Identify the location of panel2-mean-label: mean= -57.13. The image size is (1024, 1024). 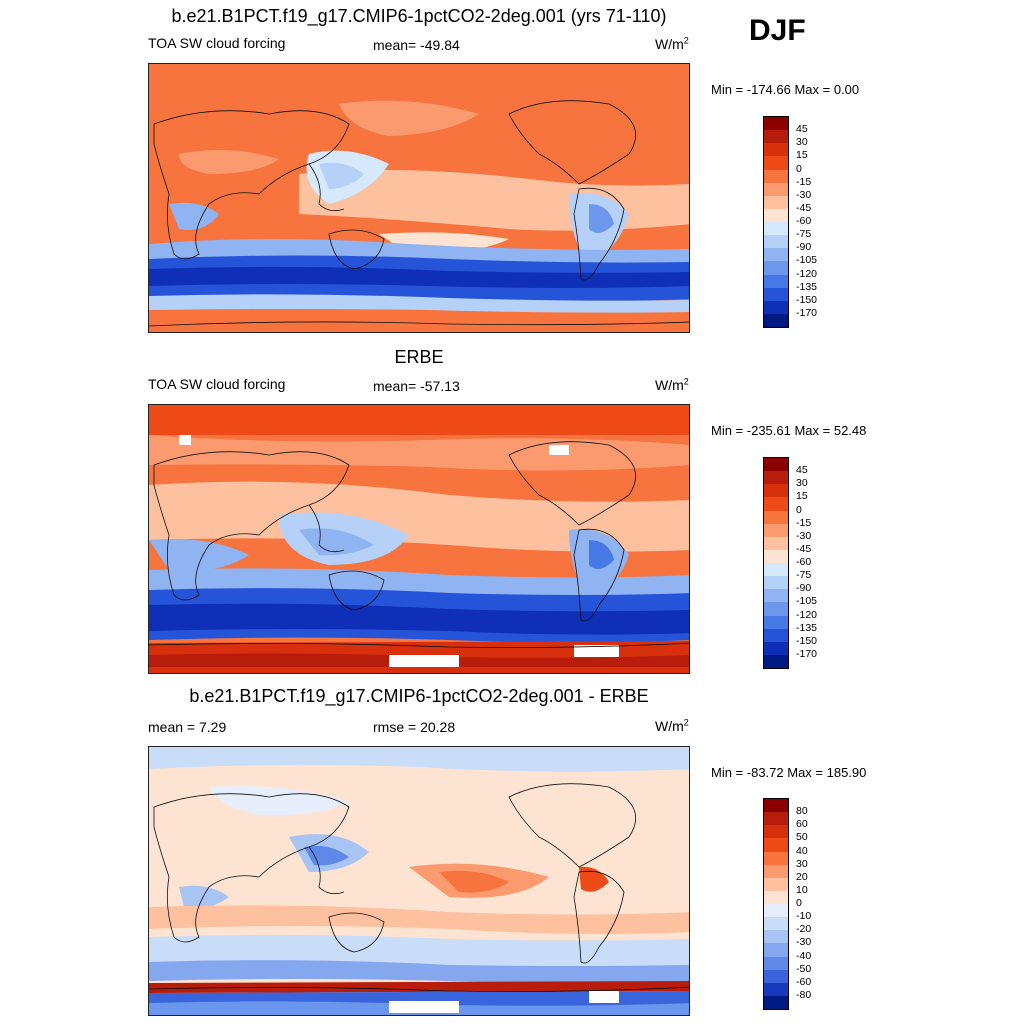
(416, 386).